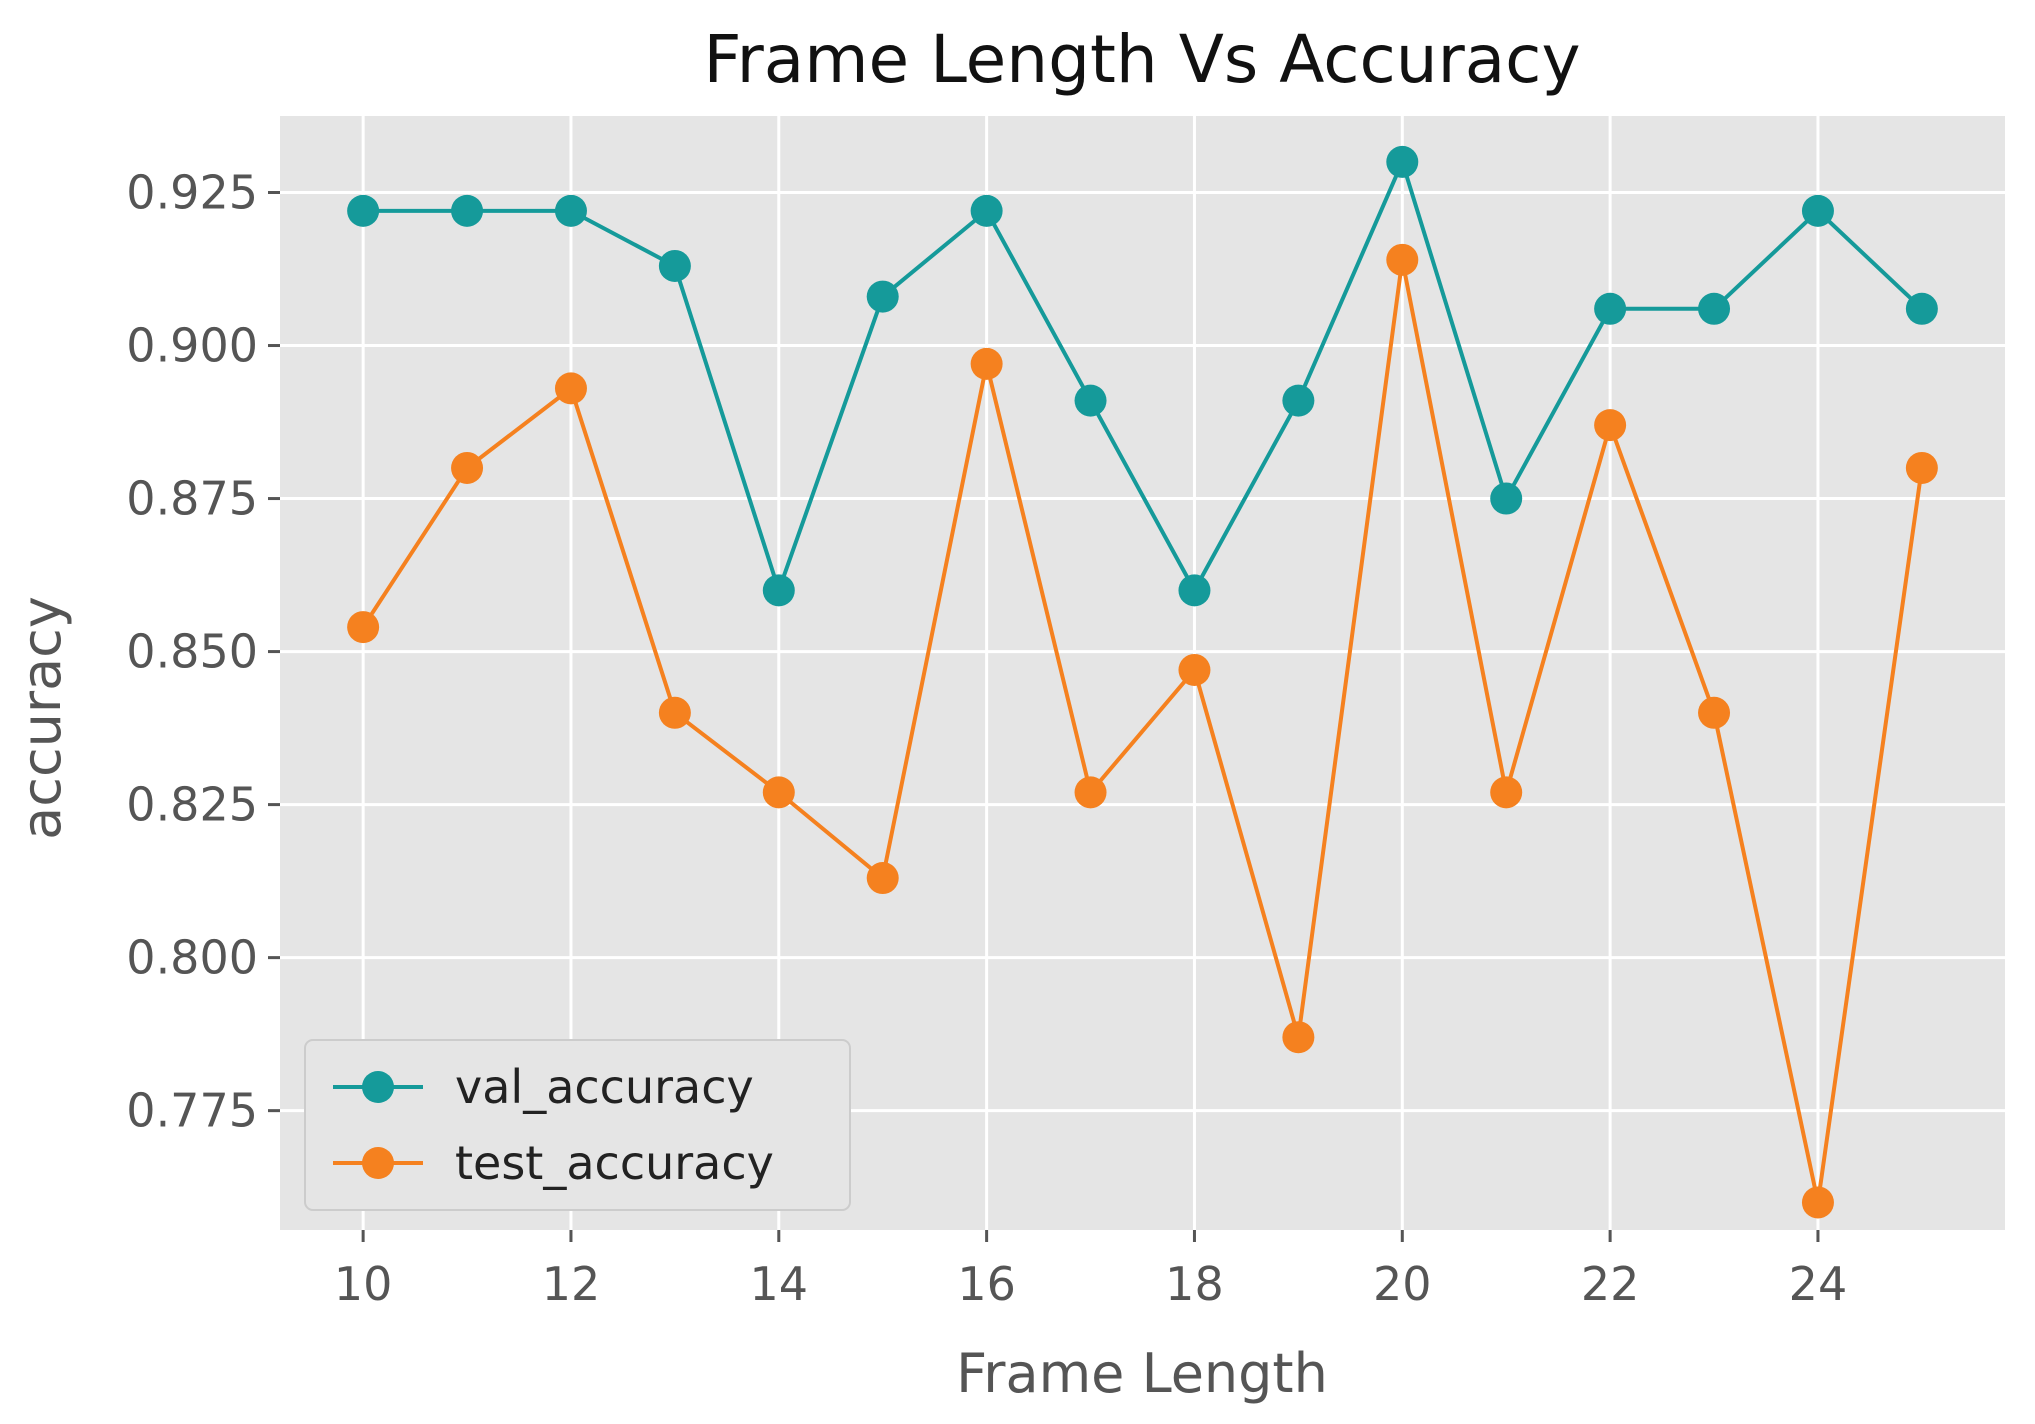  Describe the element at coordinates (192, 193) in the screenshot. I see `y-tick-label: 0.925` at that location.